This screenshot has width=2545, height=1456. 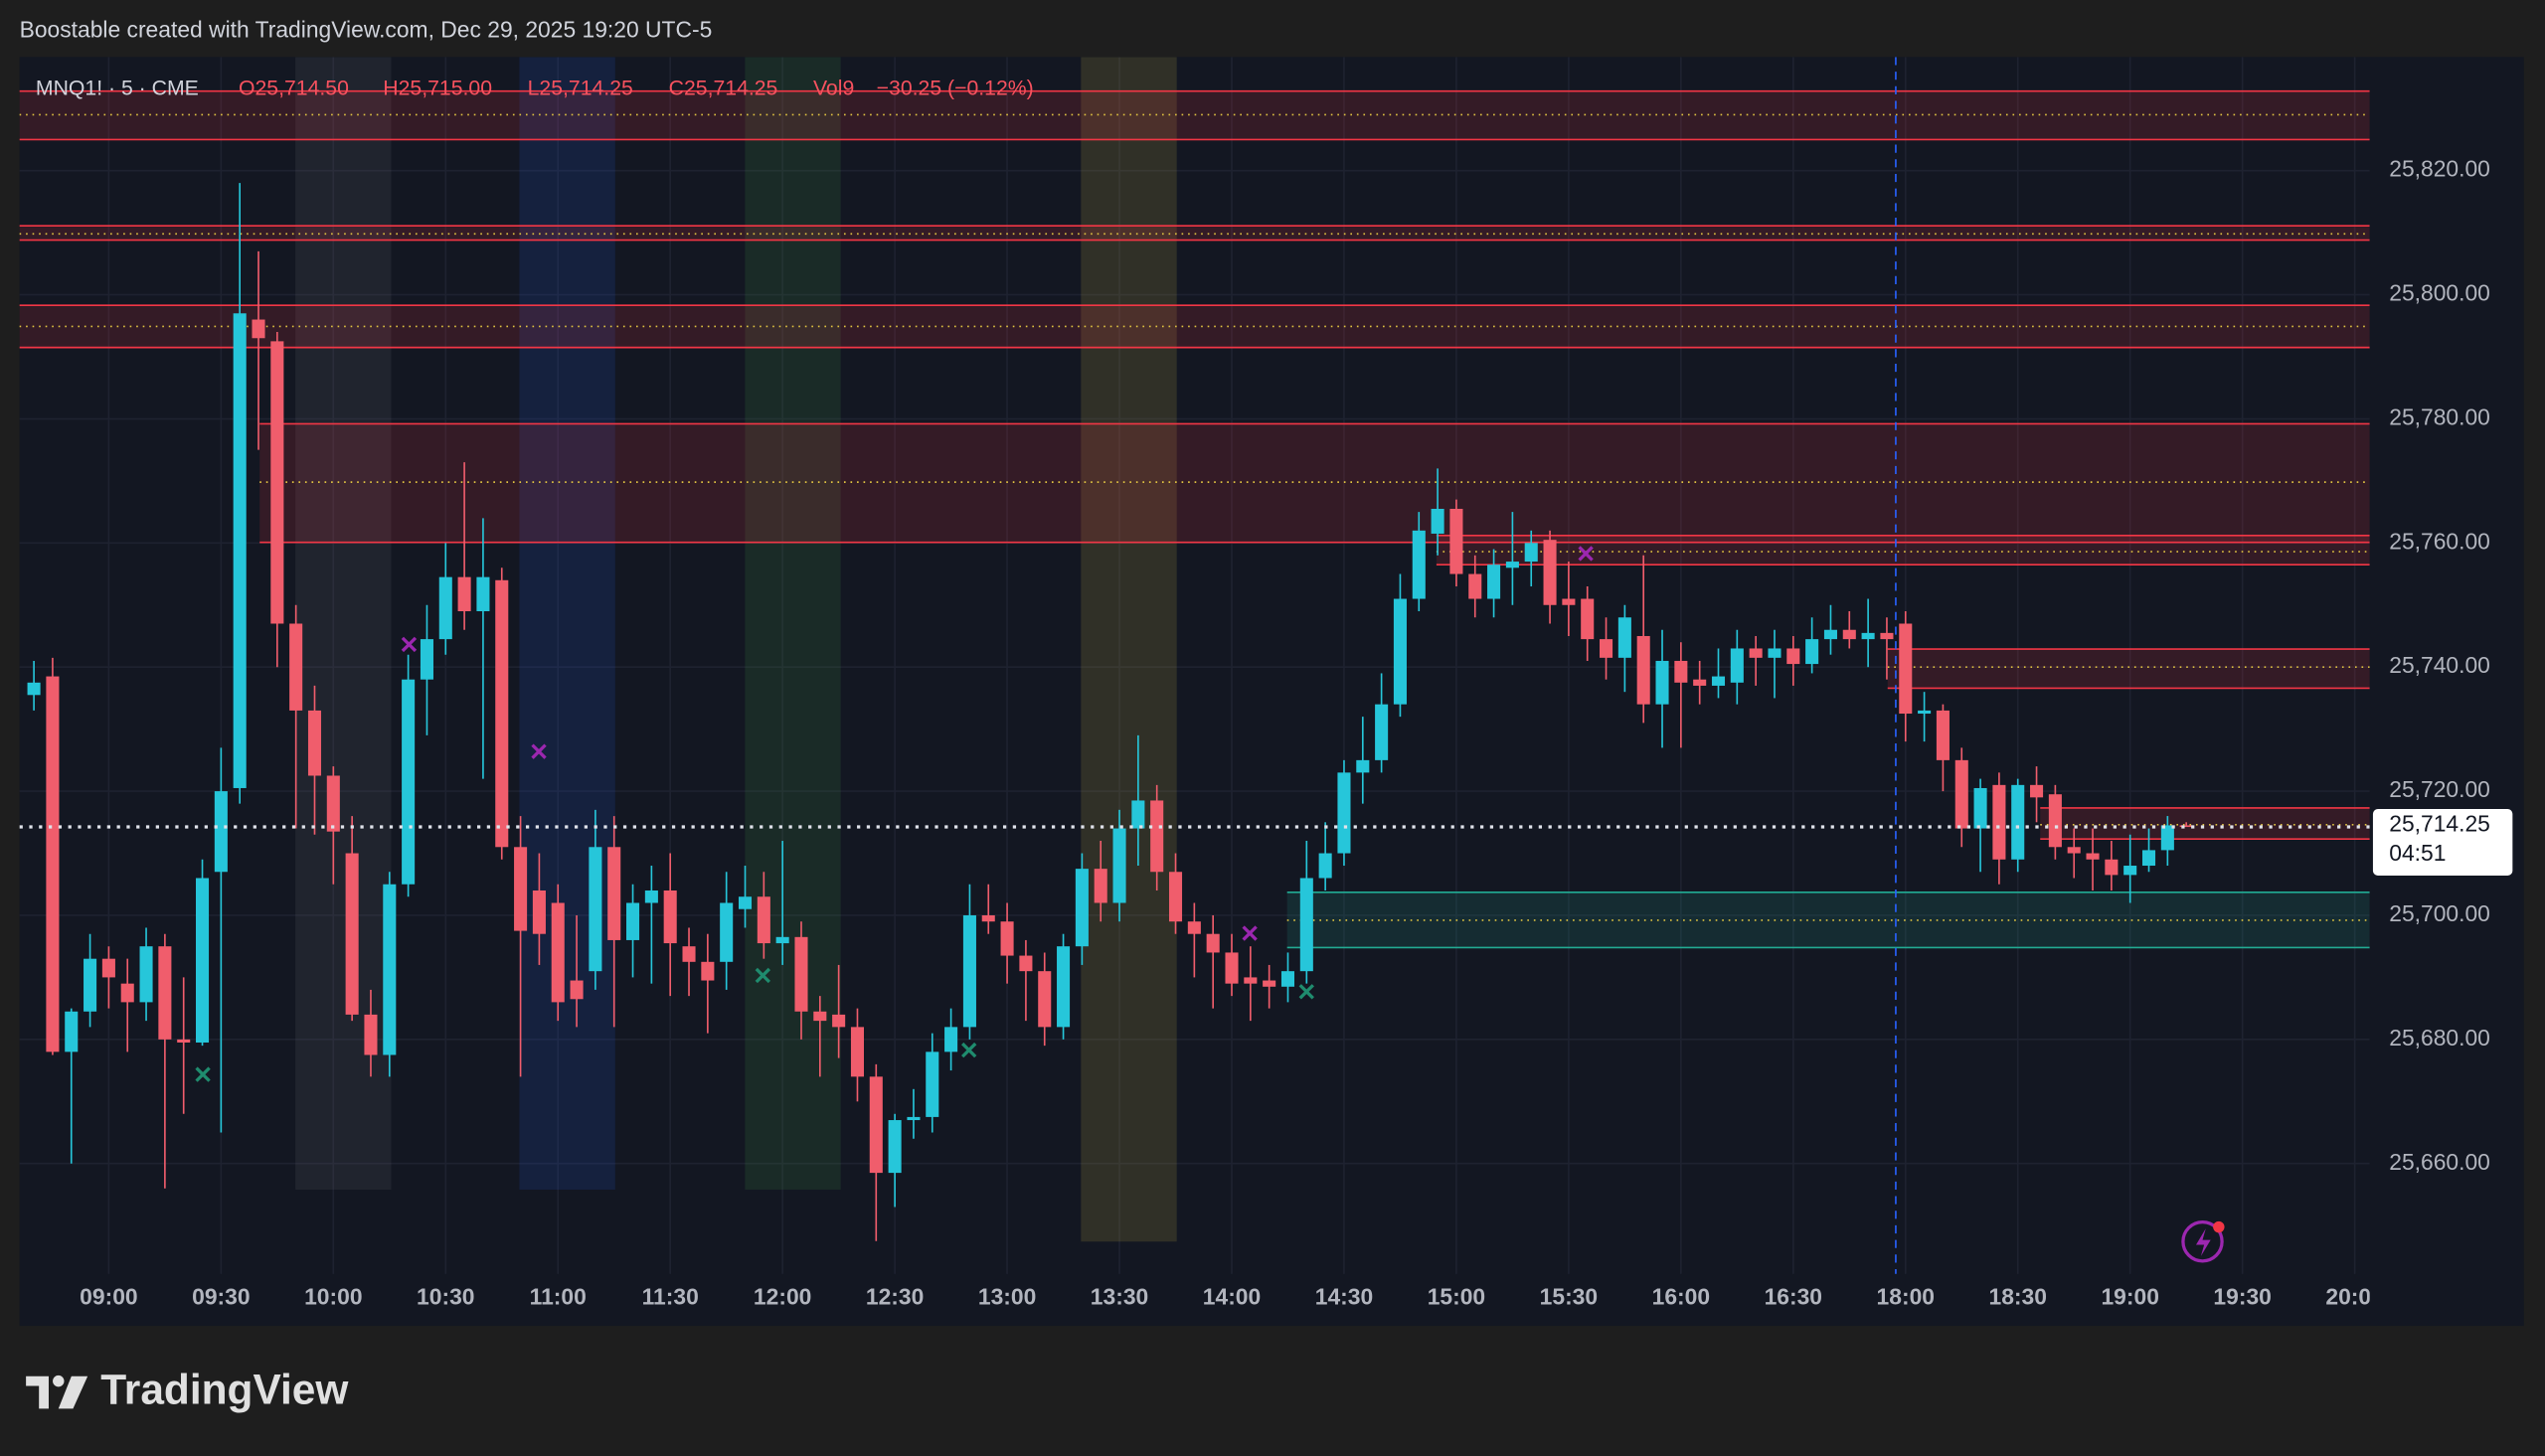 I want to click on legend-change: −30.25 (−0.12%), so click(x=955, y=89).